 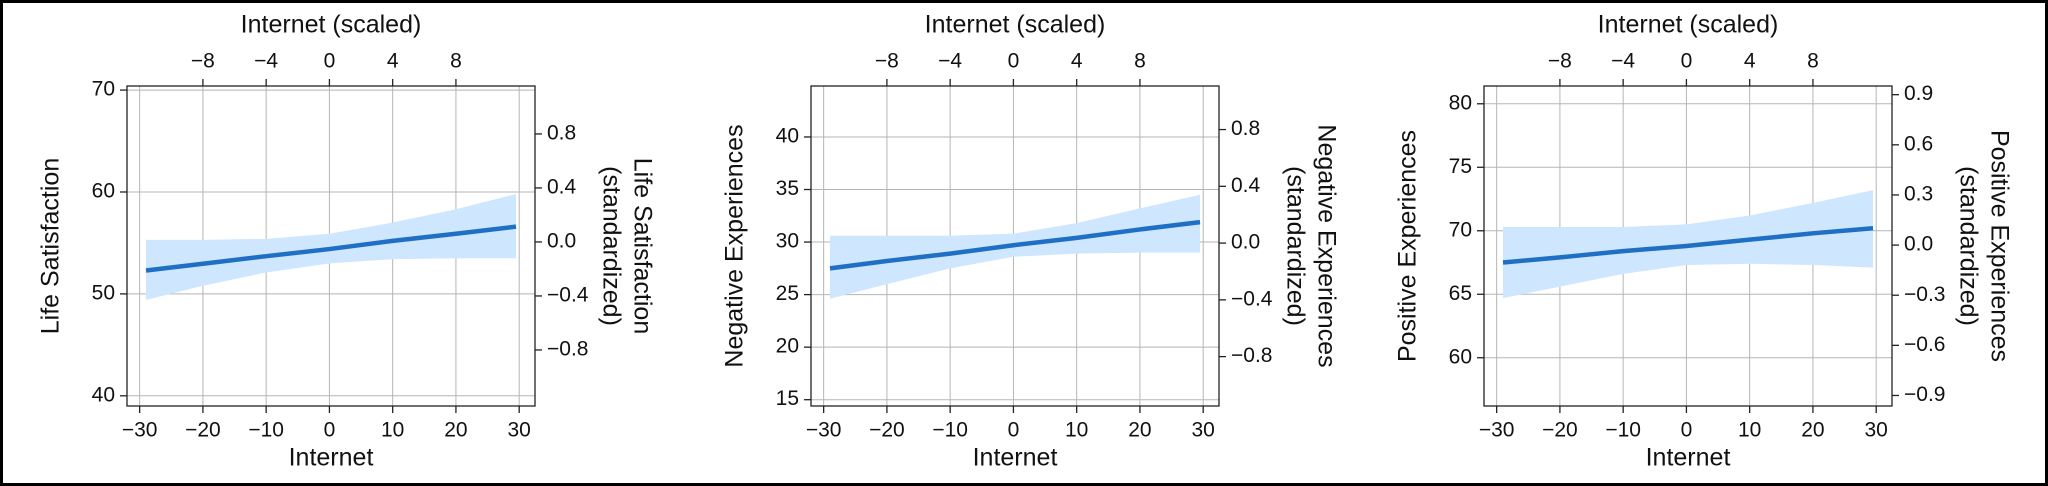 What do you see at coordinates (1918, 143) in the screenshot?
I see `y2-tick-label: 0.6` at bounding box center [1918, 143].